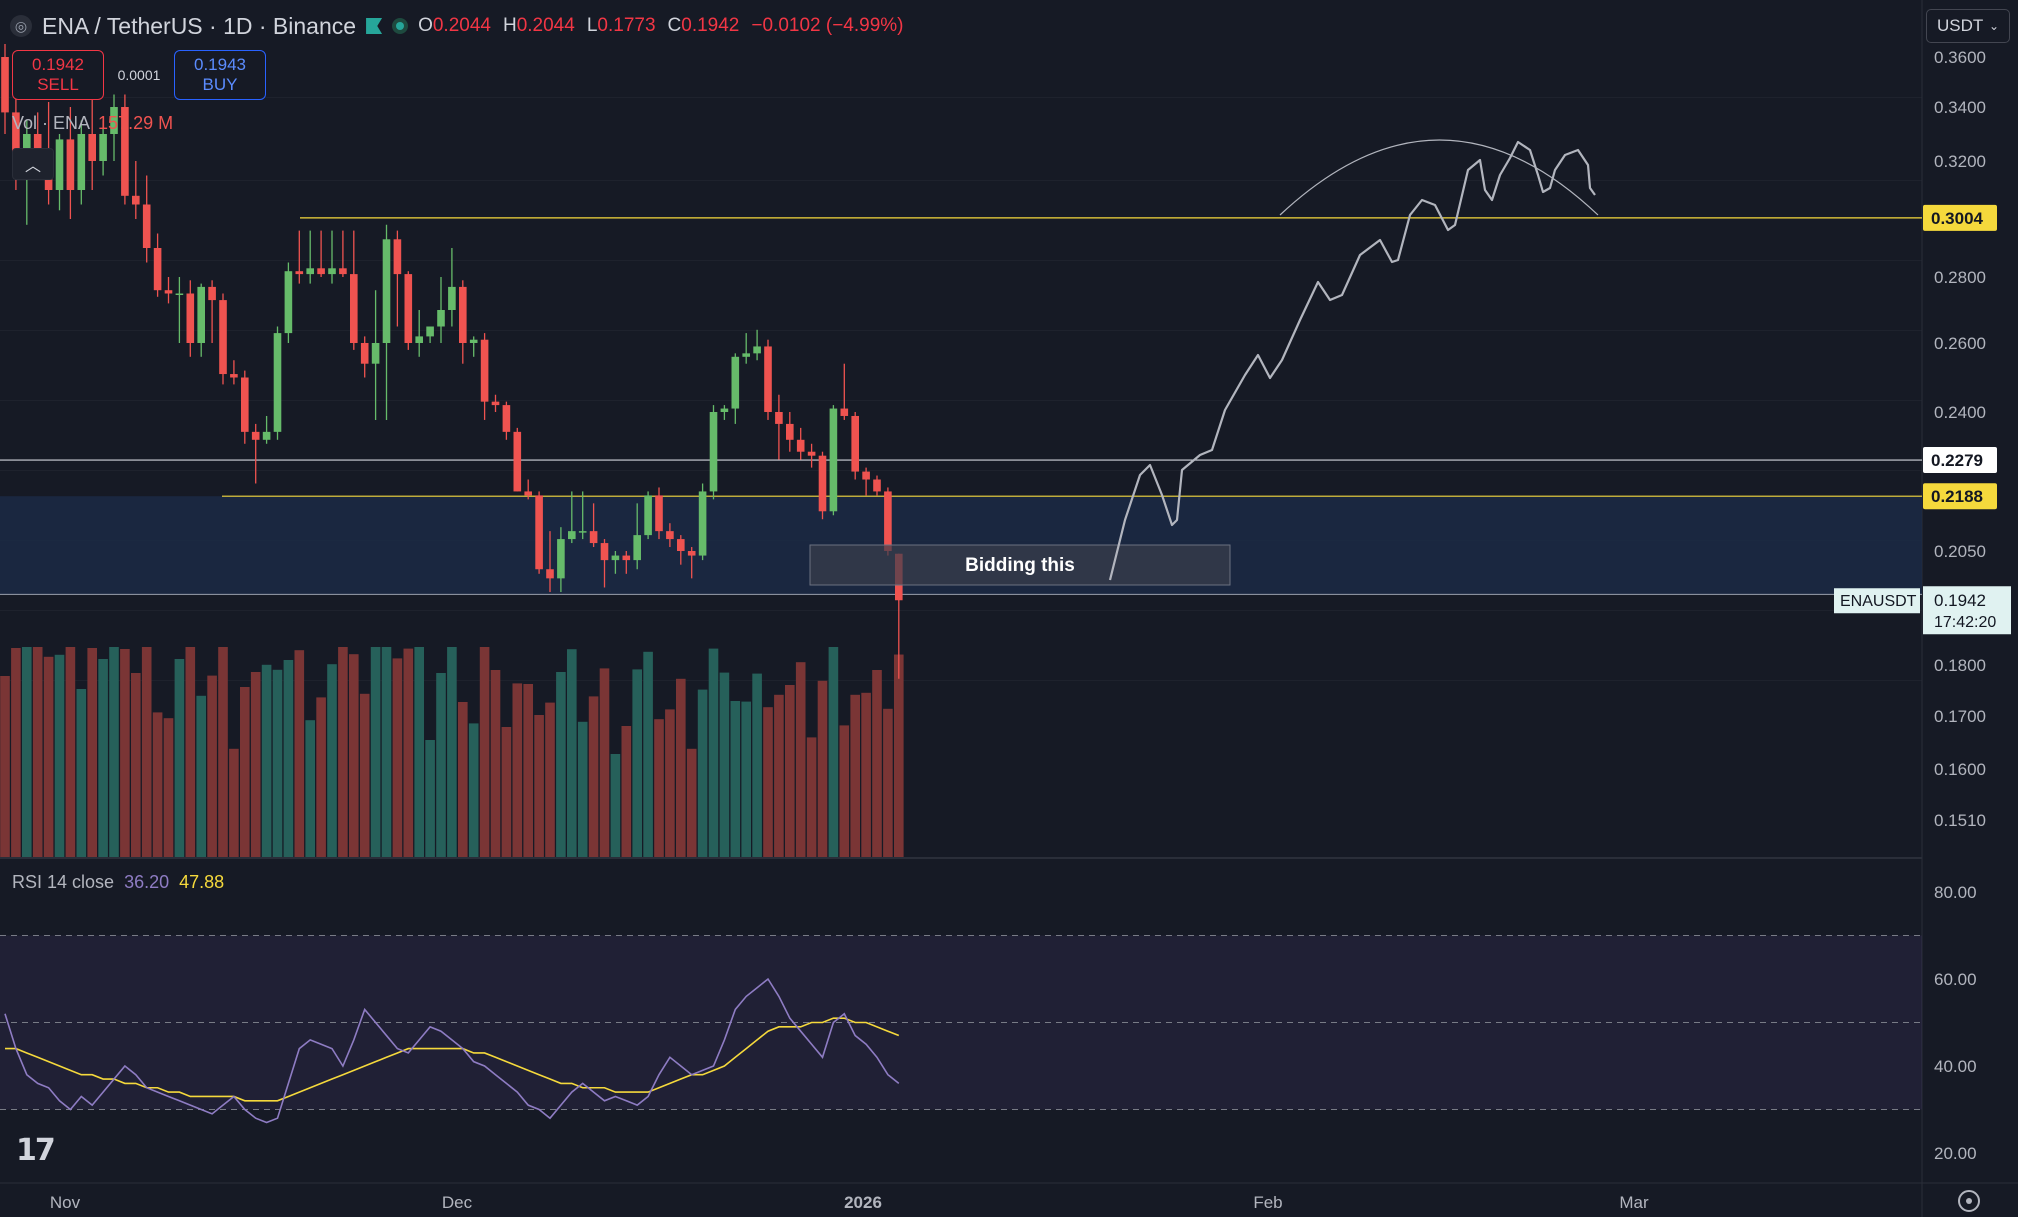 This screenshot has height=1217, width=2018. What do you see at coordinates (1969, 1201) in the screenshot?
I see `settings-icon` at bounding box center [1969, 1201].